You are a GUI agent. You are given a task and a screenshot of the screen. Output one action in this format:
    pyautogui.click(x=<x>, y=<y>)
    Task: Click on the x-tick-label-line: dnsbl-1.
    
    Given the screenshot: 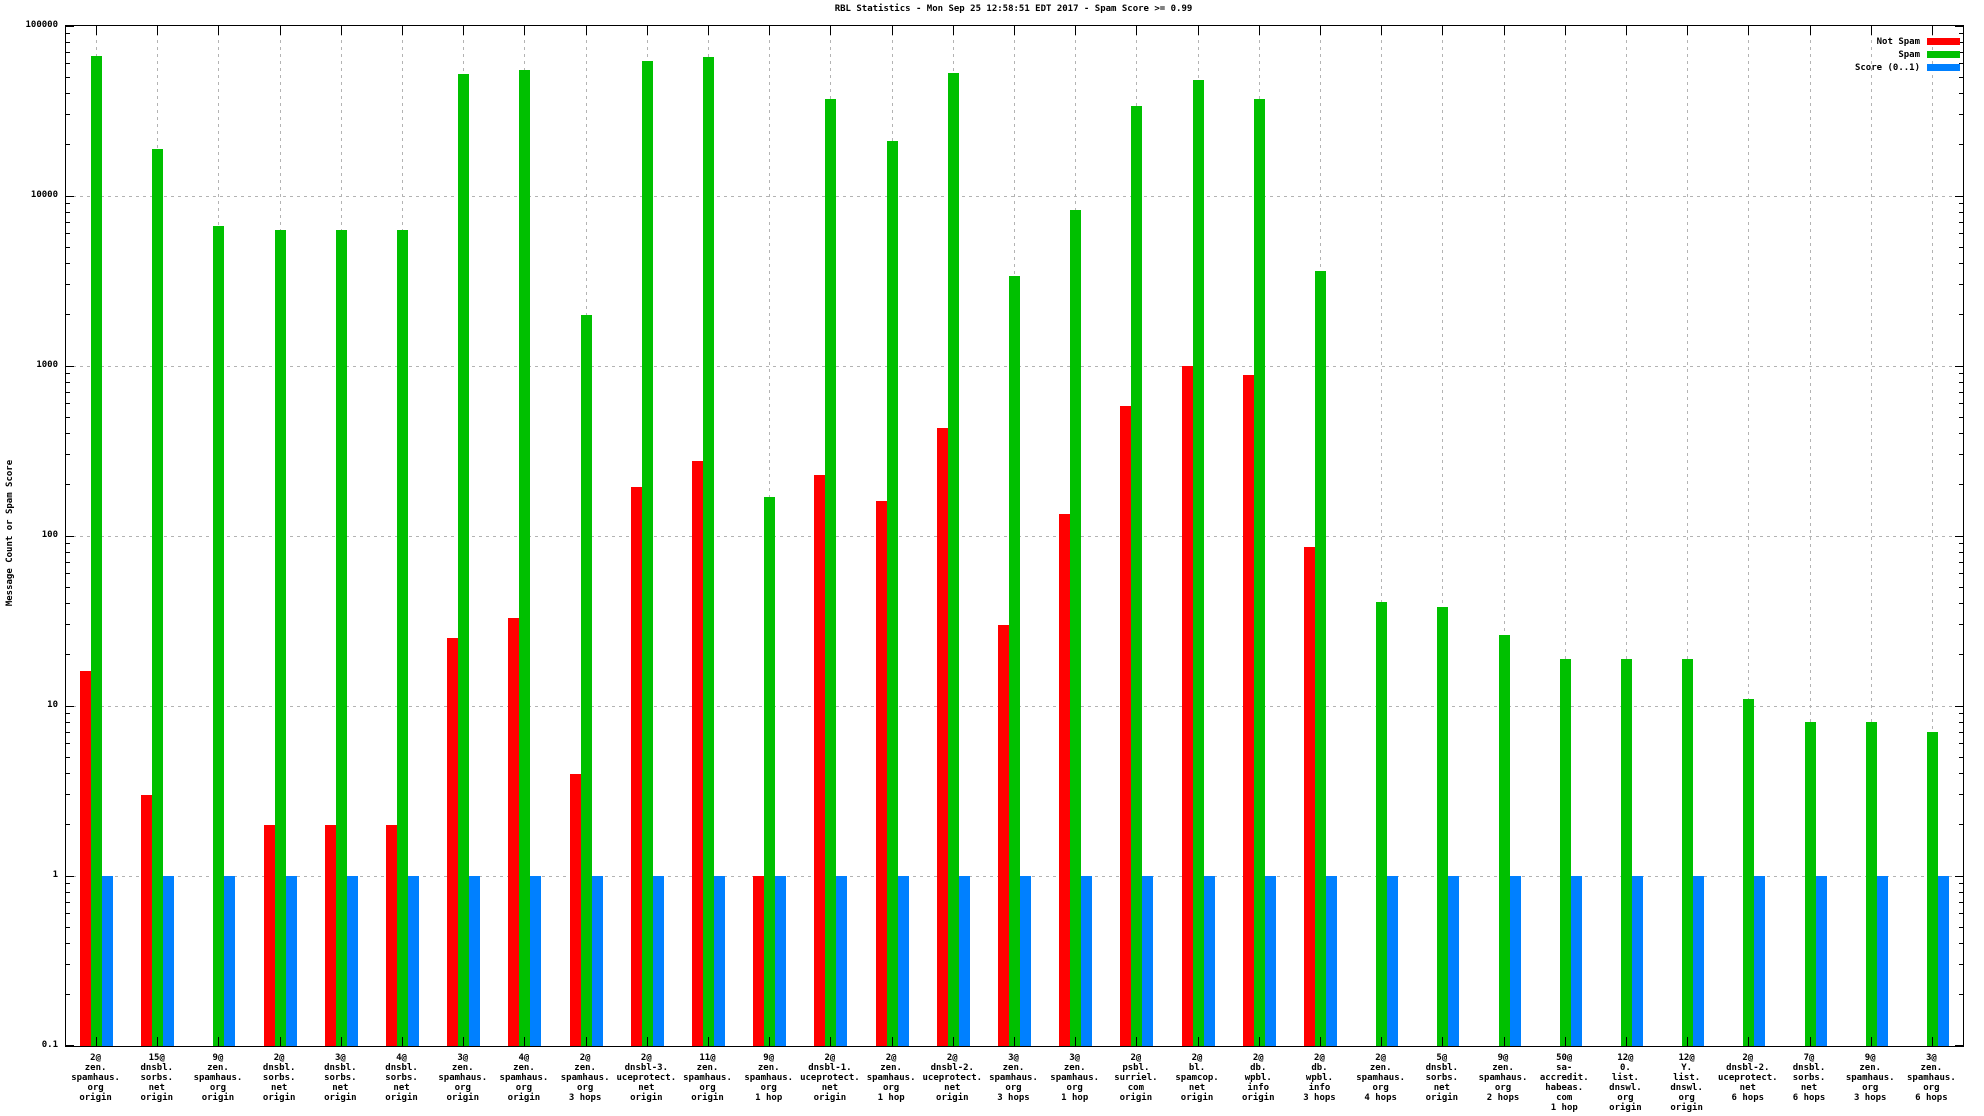 What is the action you would take?
    pyautogui.click(x=830, y=1068)
    